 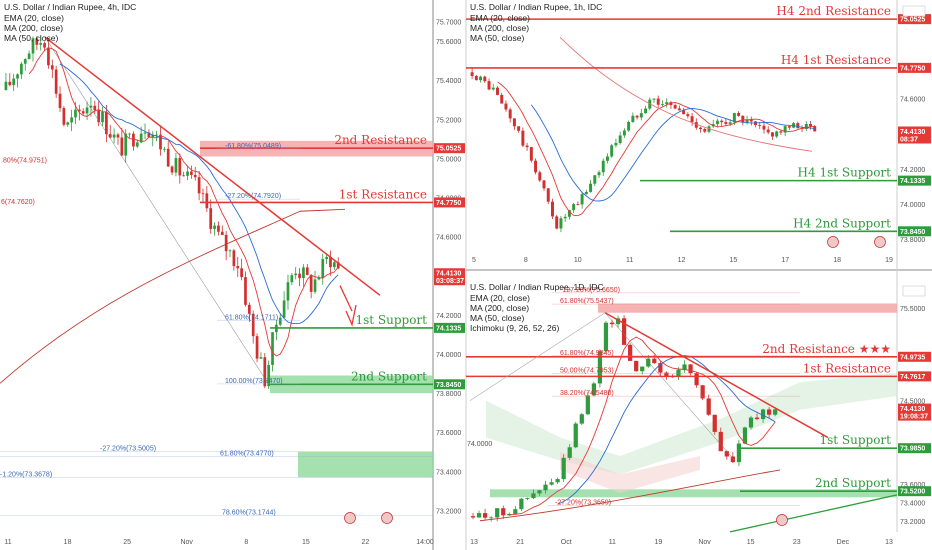 I want to click on price-tick-label: 75.6000, so click(x=448, y=42).